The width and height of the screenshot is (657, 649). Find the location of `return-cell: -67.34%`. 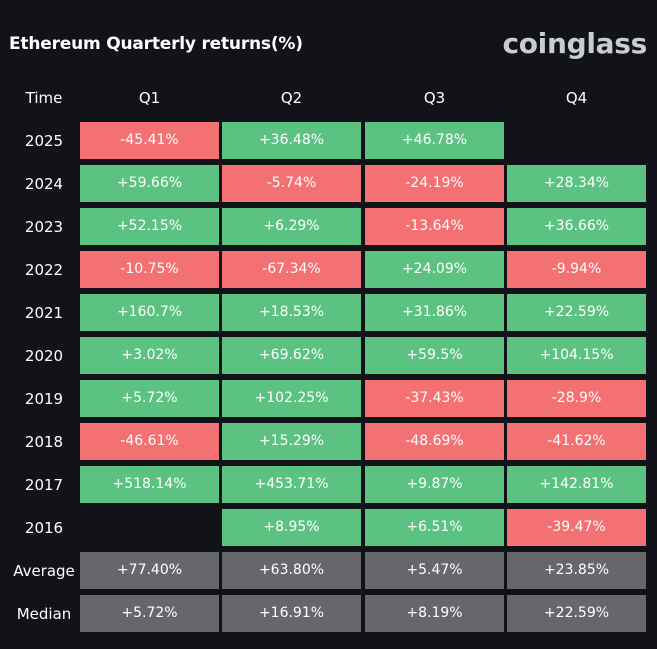

return-cell: -67.34% is located at coordinates (291, 269).